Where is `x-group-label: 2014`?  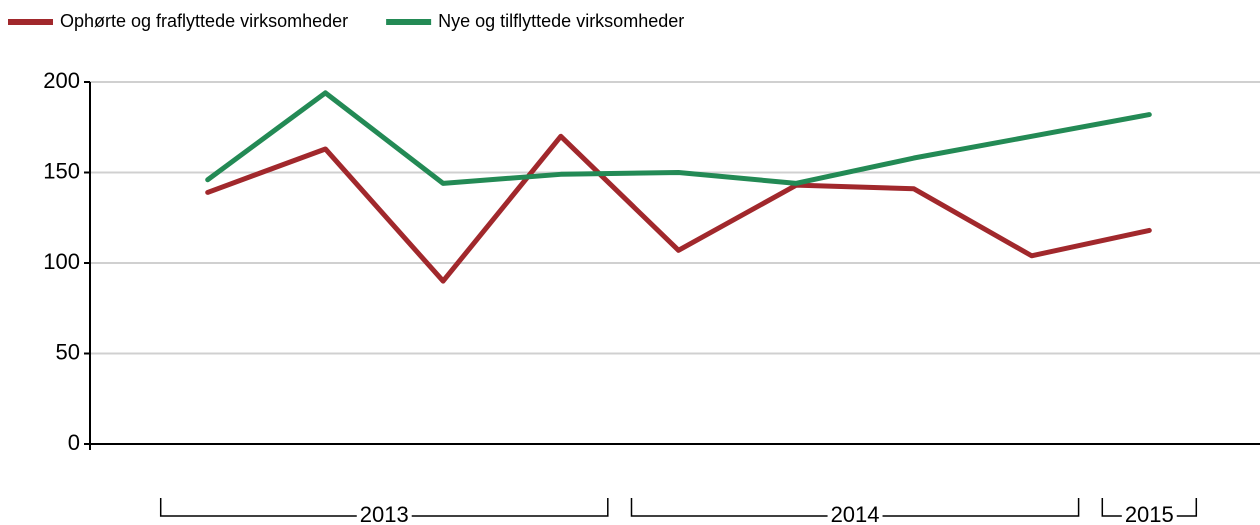
x-group-label: 2014 is located at coordinates (855, 513).